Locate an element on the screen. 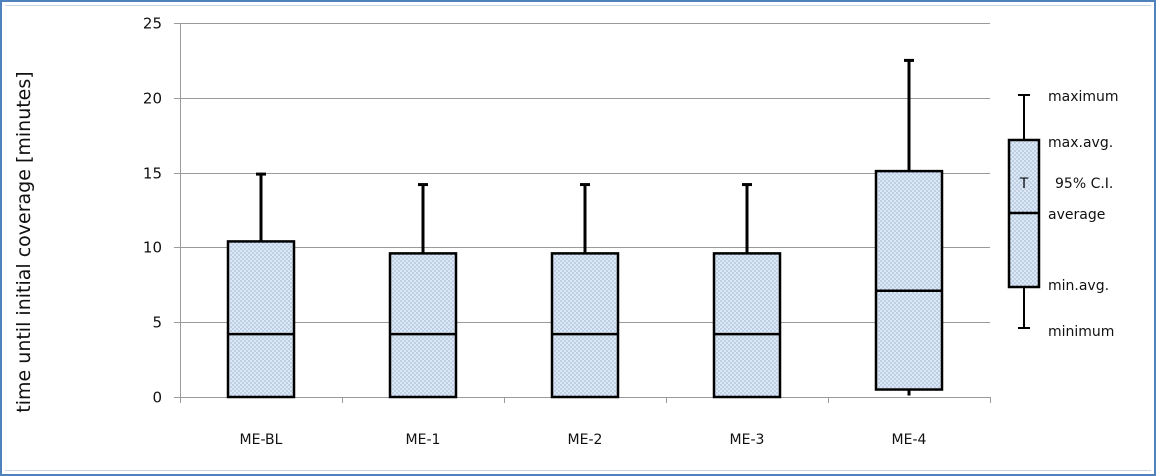  legend-ci: 95% C.I. is located at coordinates (1084, 184).